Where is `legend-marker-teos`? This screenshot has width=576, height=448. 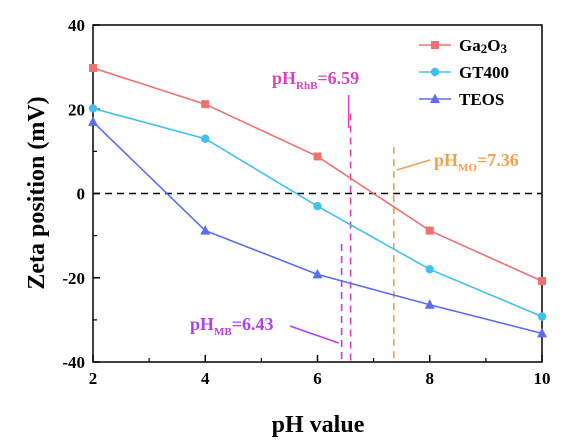 legend-marker-teos is located at coordinates (435, 98).